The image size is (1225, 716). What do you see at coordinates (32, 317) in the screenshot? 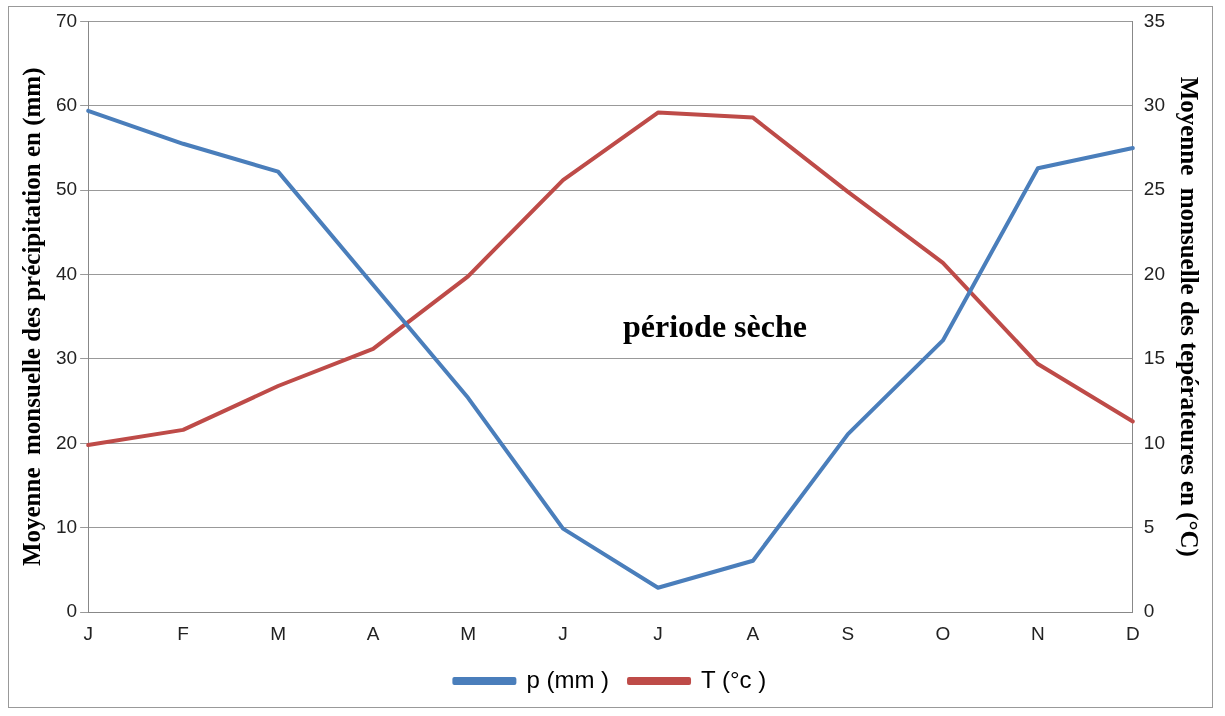
I see `y-axis-title: Moyenne monsuelle des précipitation en (mm)` at bounding box center [32, 317].